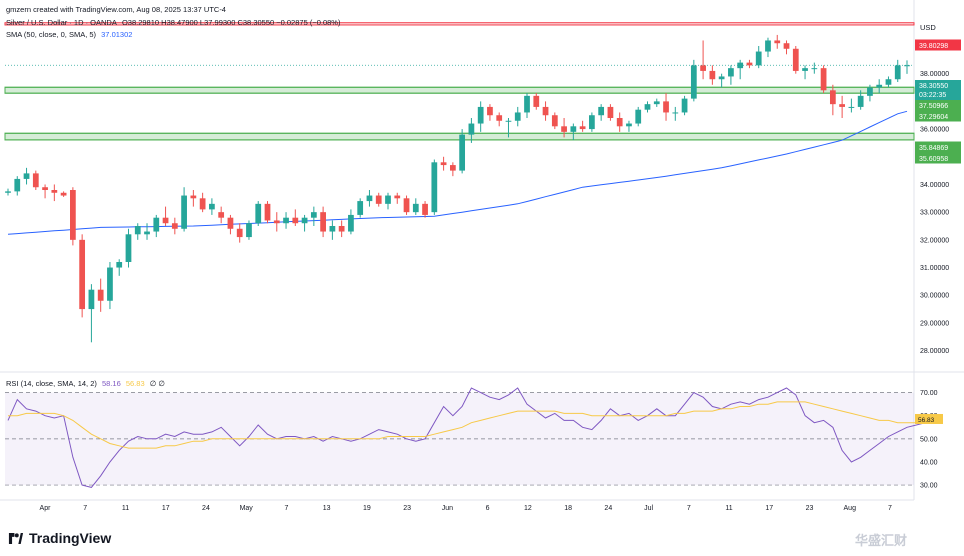 This screenshot has height=556, width=964. Describe the element at coordinates (459, 90) in the screenshot. I see `support-zone` at that location.